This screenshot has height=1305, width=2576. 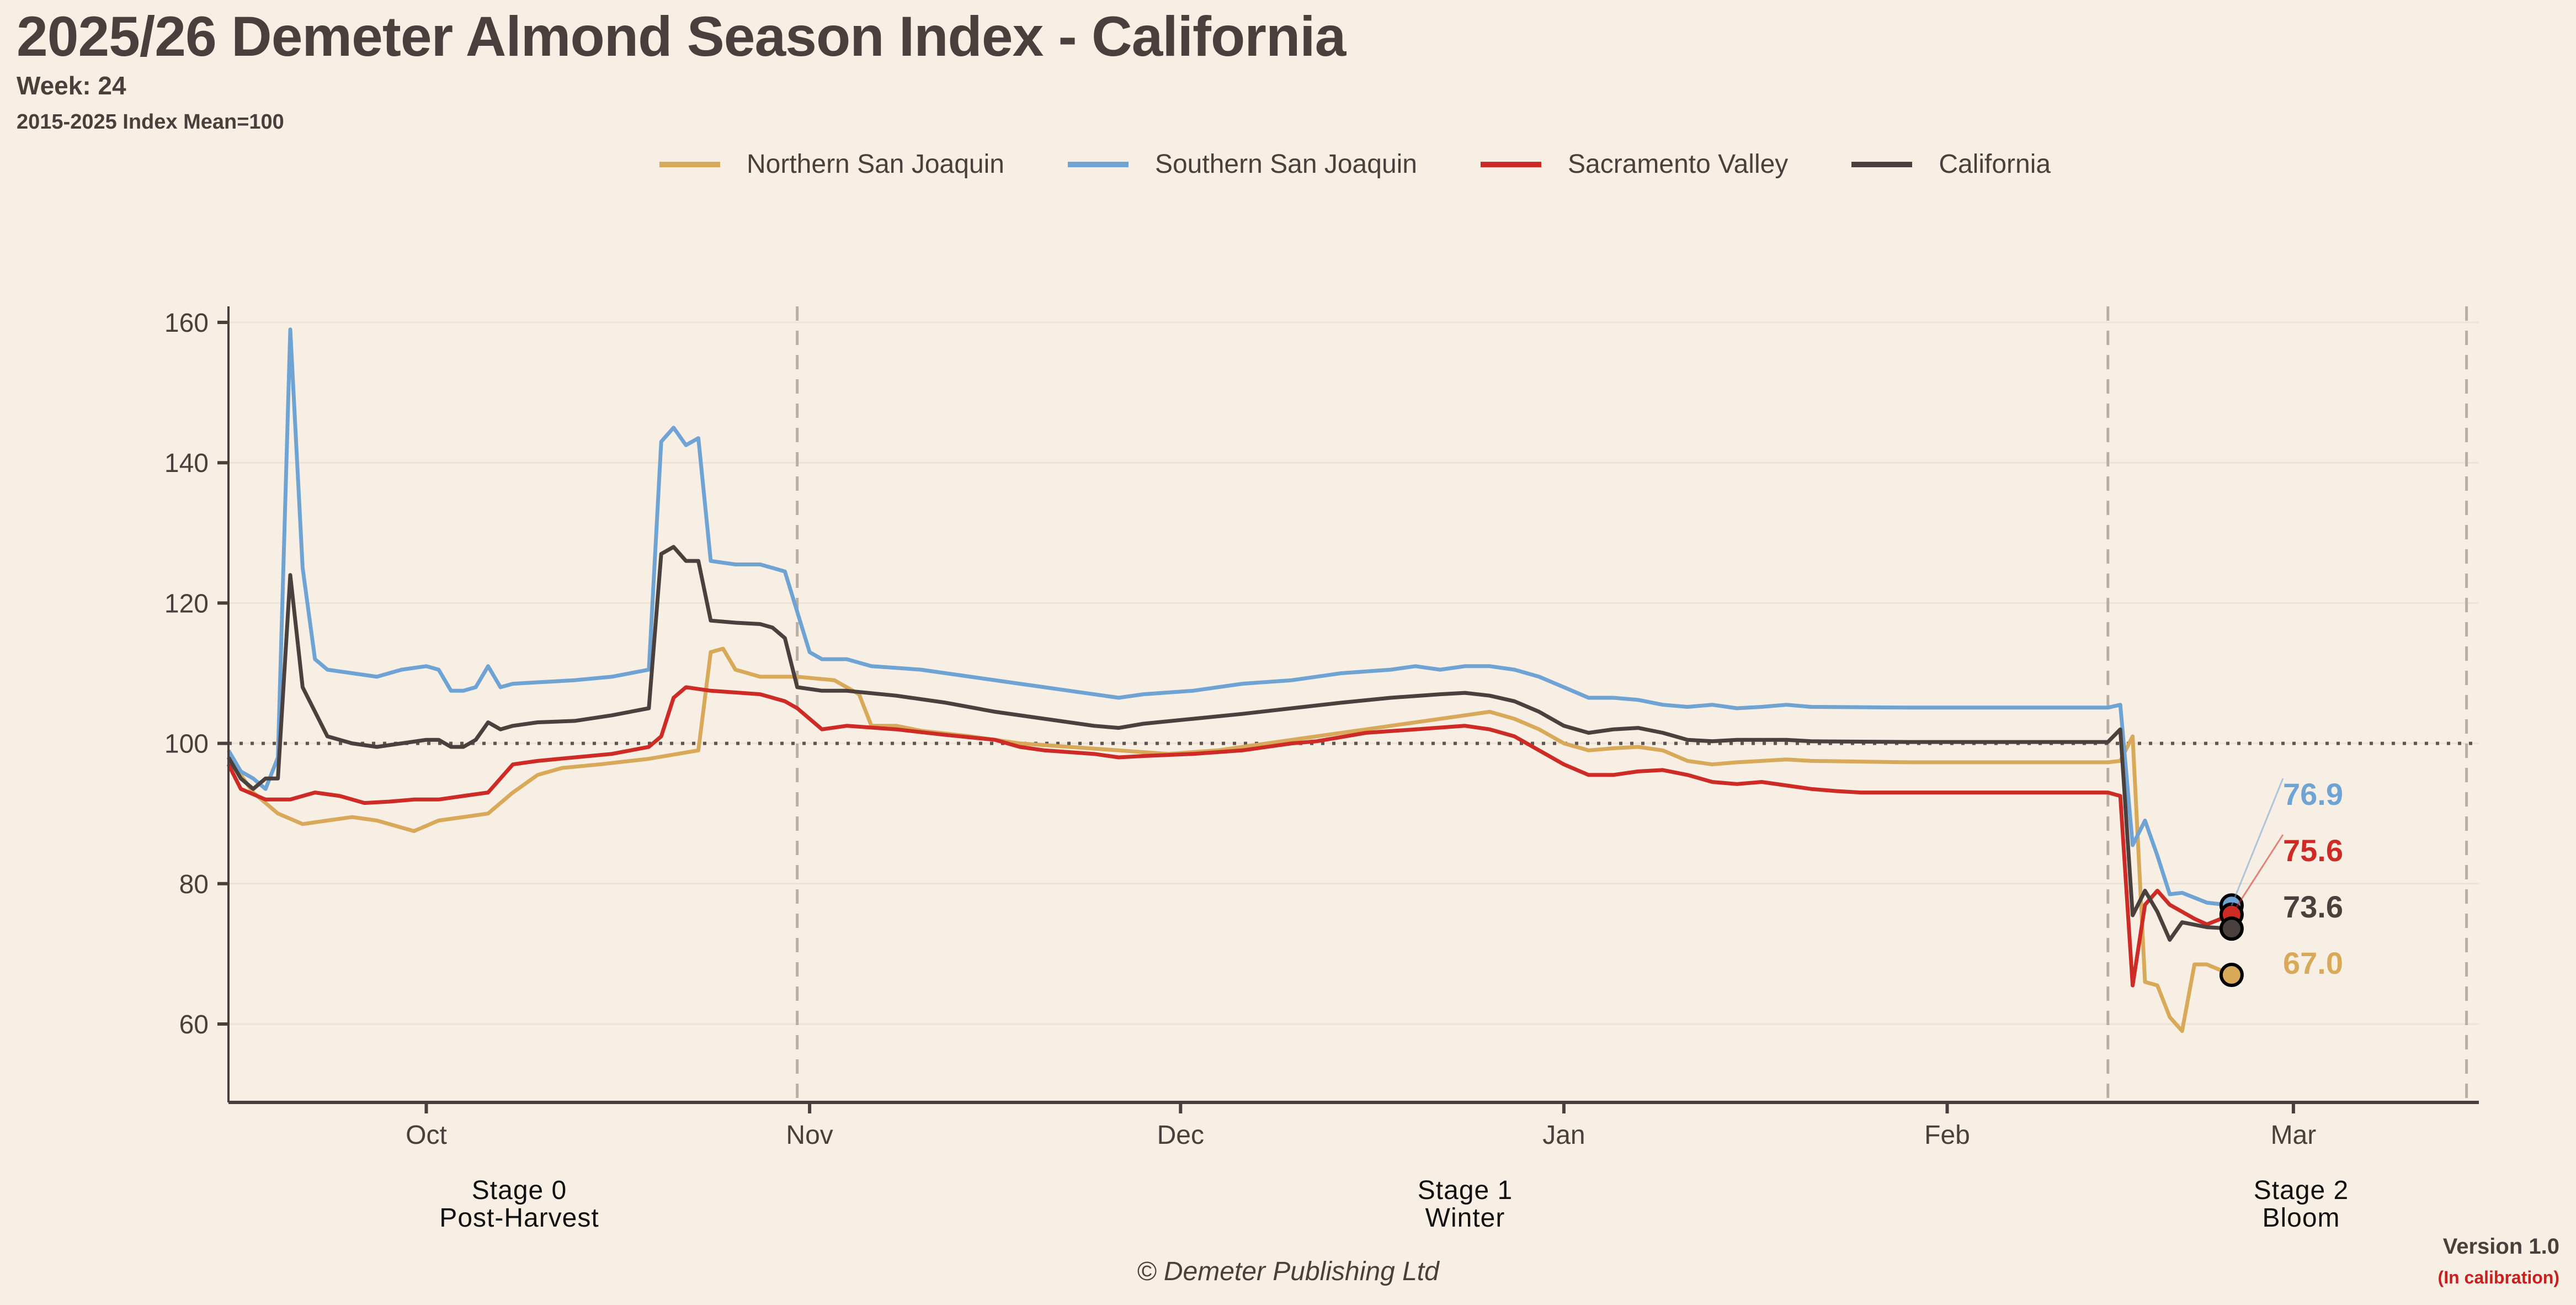 What do you see at coordinates (2313, 850) in the screenshot?
I see `end-value-label: 75.6` at bounding box center [2313, 850].